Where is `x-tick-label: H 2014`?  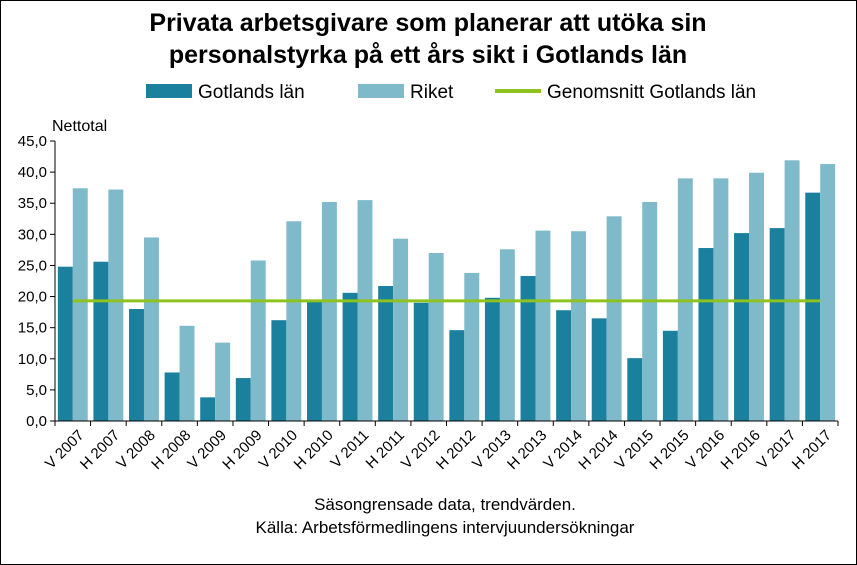
x-tick-label: H 2014 is located at coordinates (598, 450).